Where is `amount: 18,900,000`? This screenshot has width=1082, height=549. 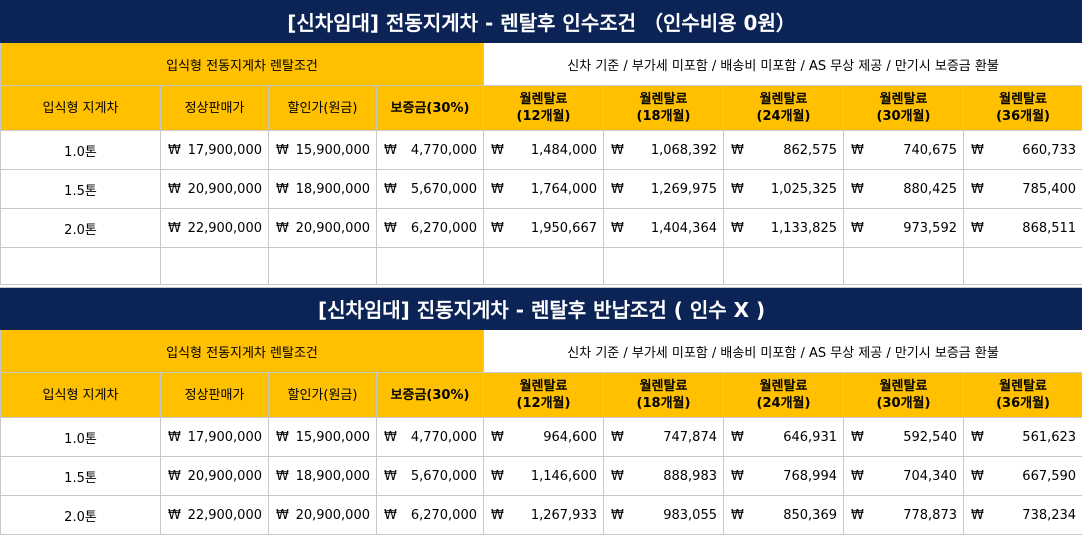
amount: 18,900,000 is located at coordinates (332, 189).